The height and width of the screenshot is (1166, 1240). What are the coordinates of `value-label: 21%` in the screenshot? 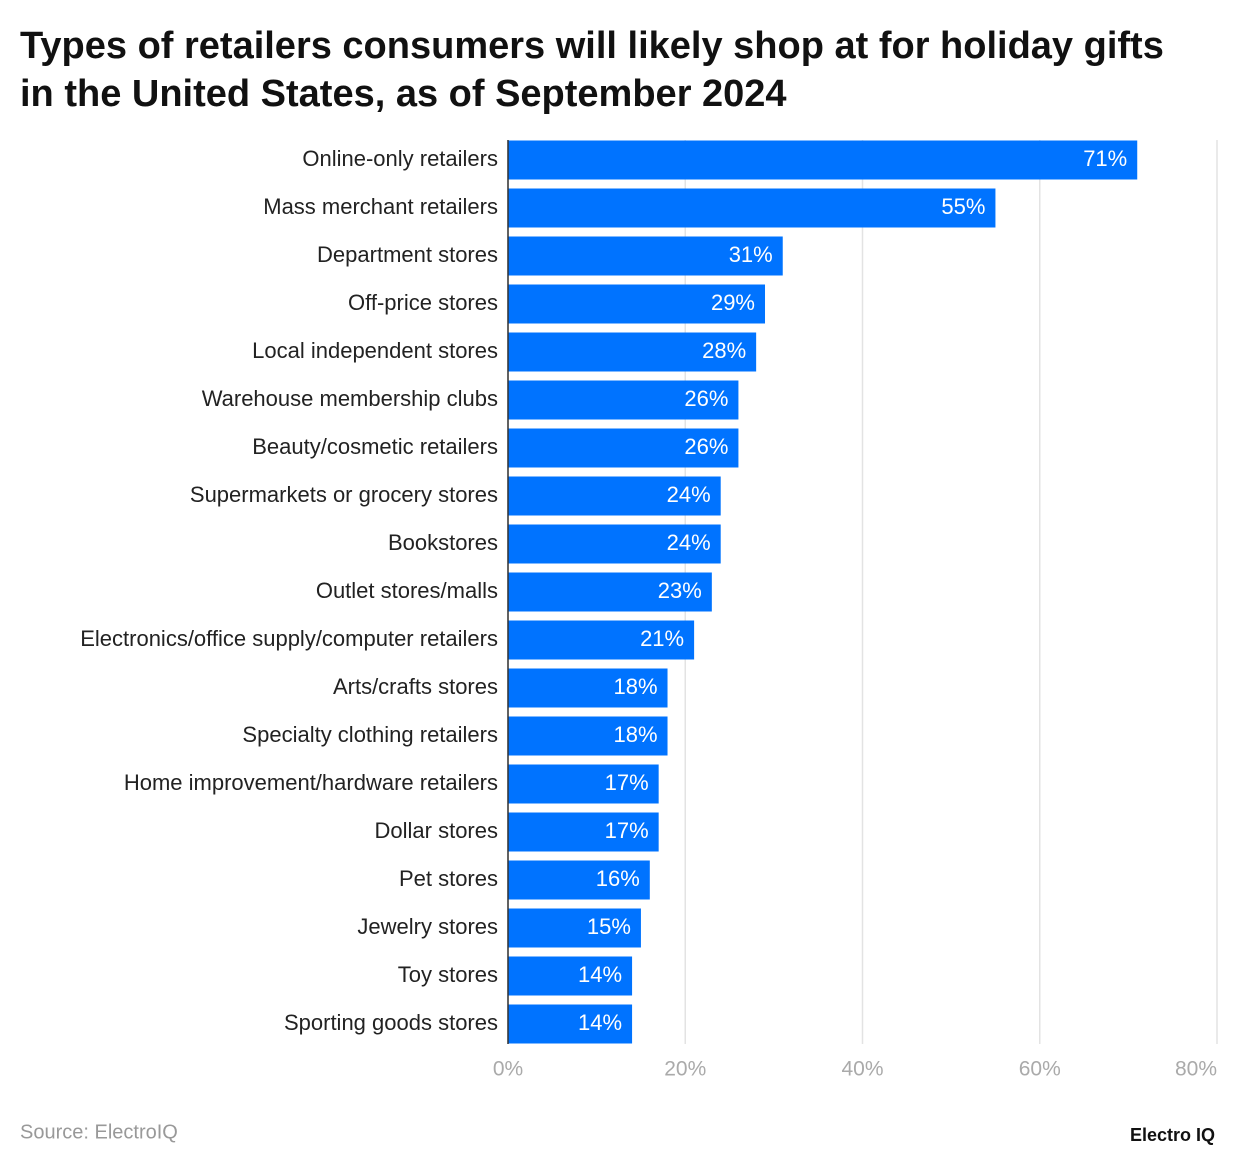 It's located at (662, 638).